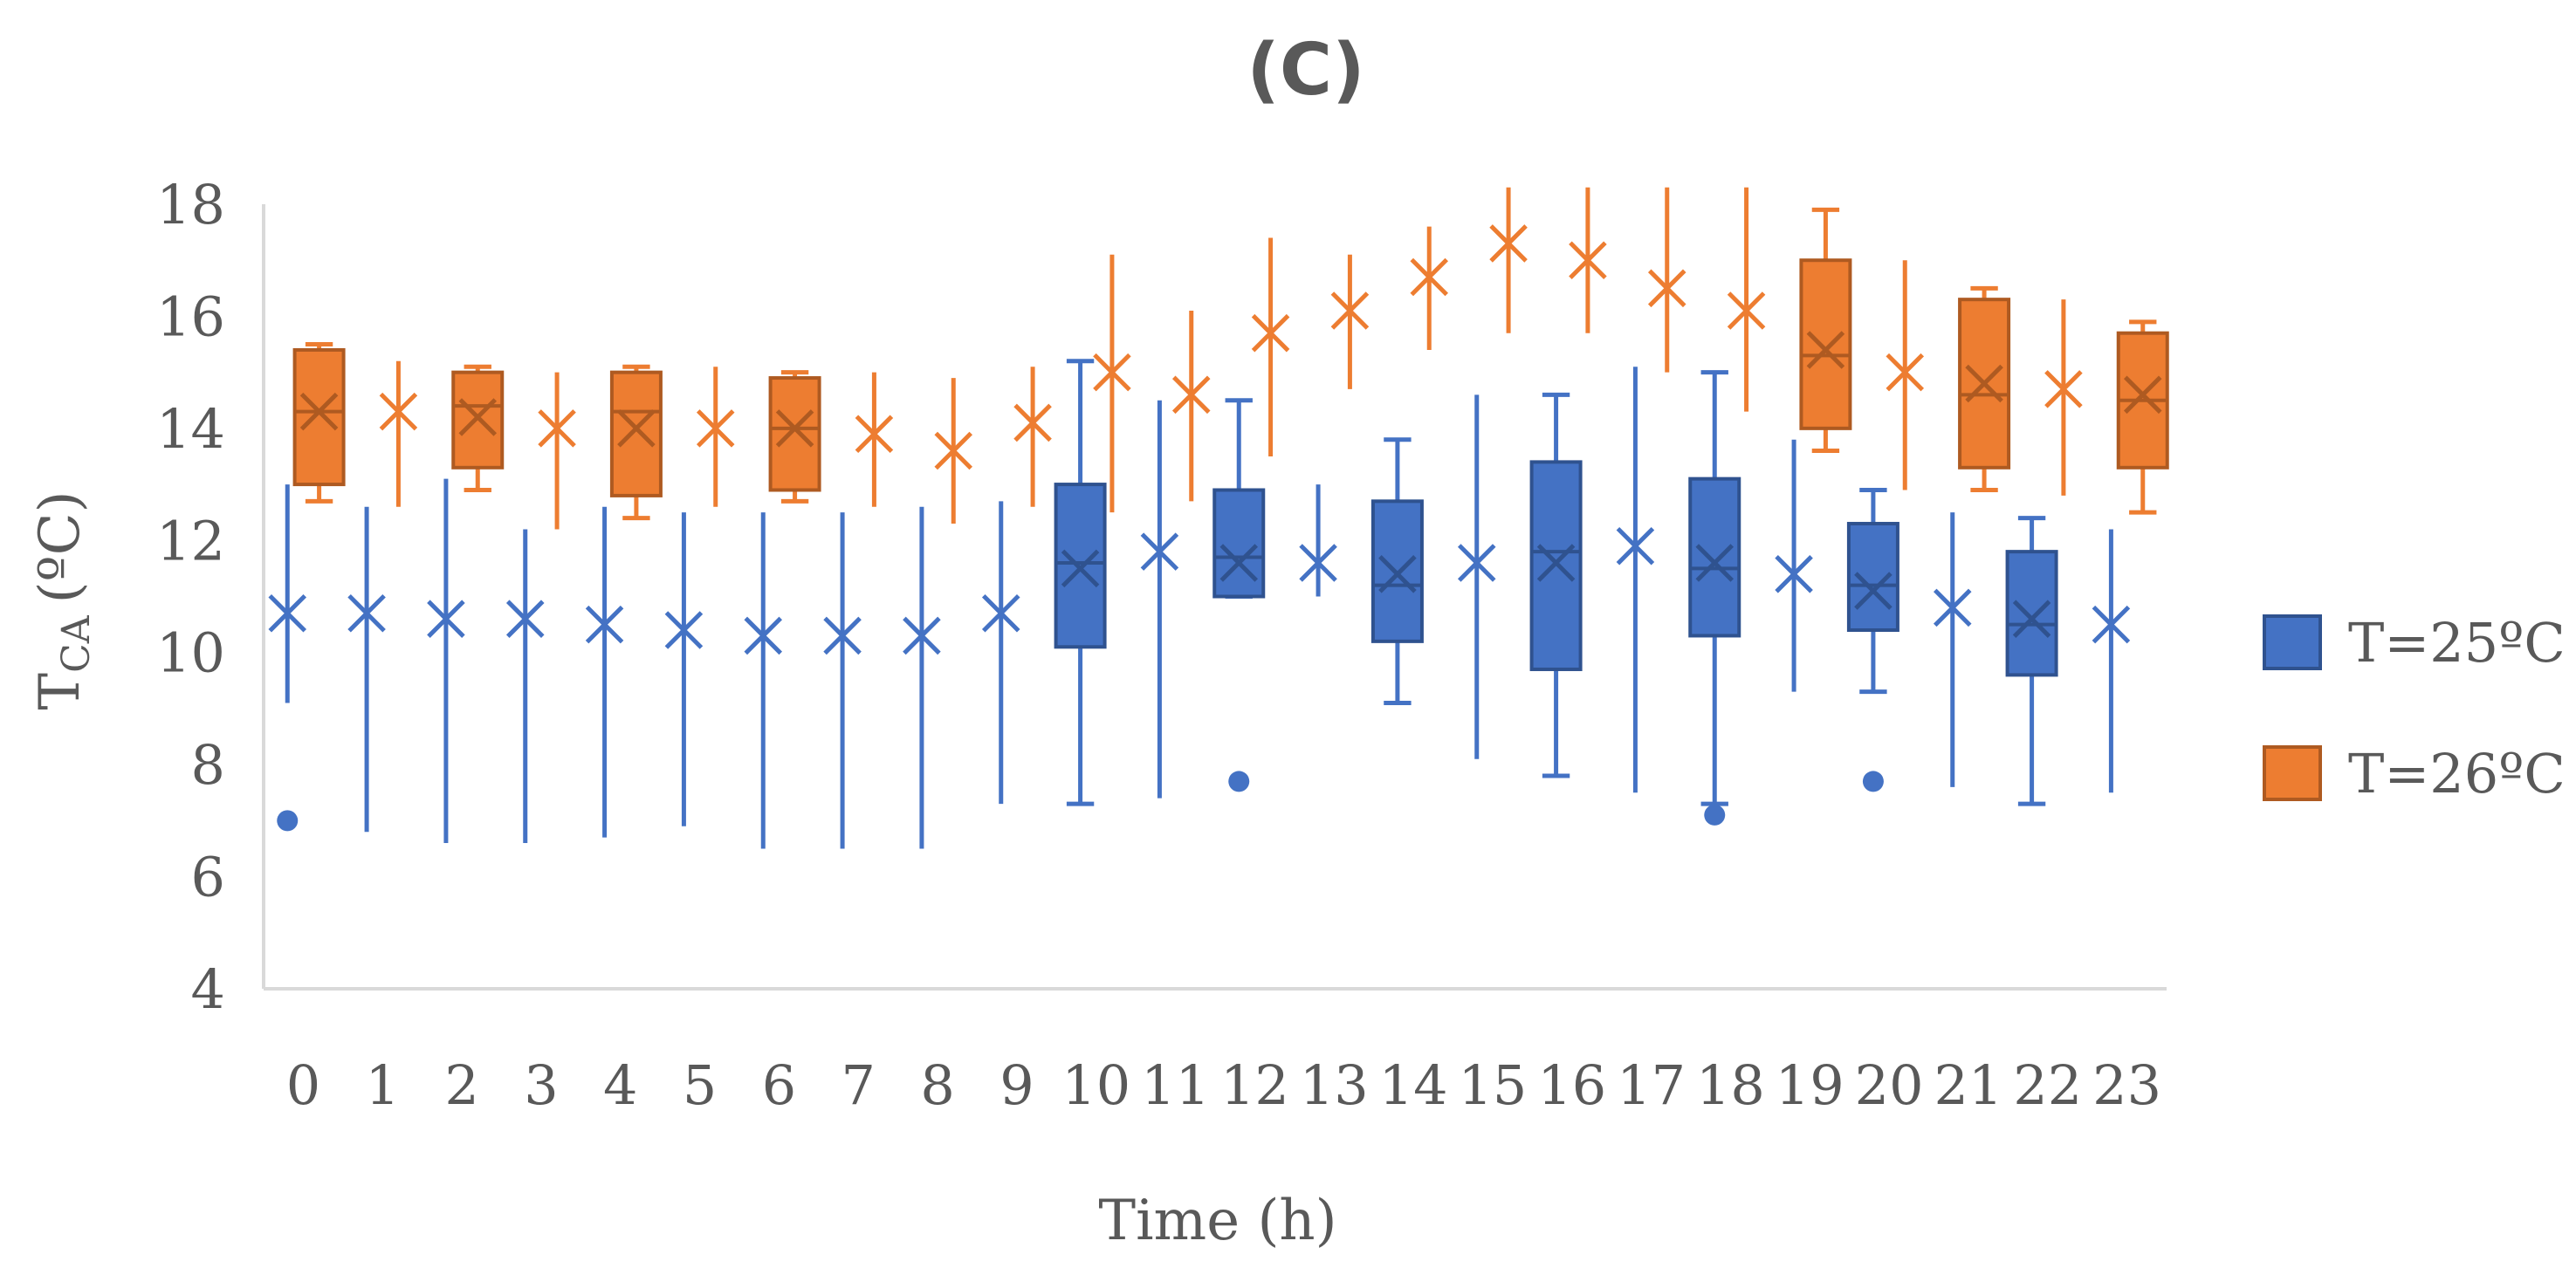 The width and height of the screenshot is (2576, 1282). I want to click on legend-item-25: T=25ºC, so click(2414, 643).